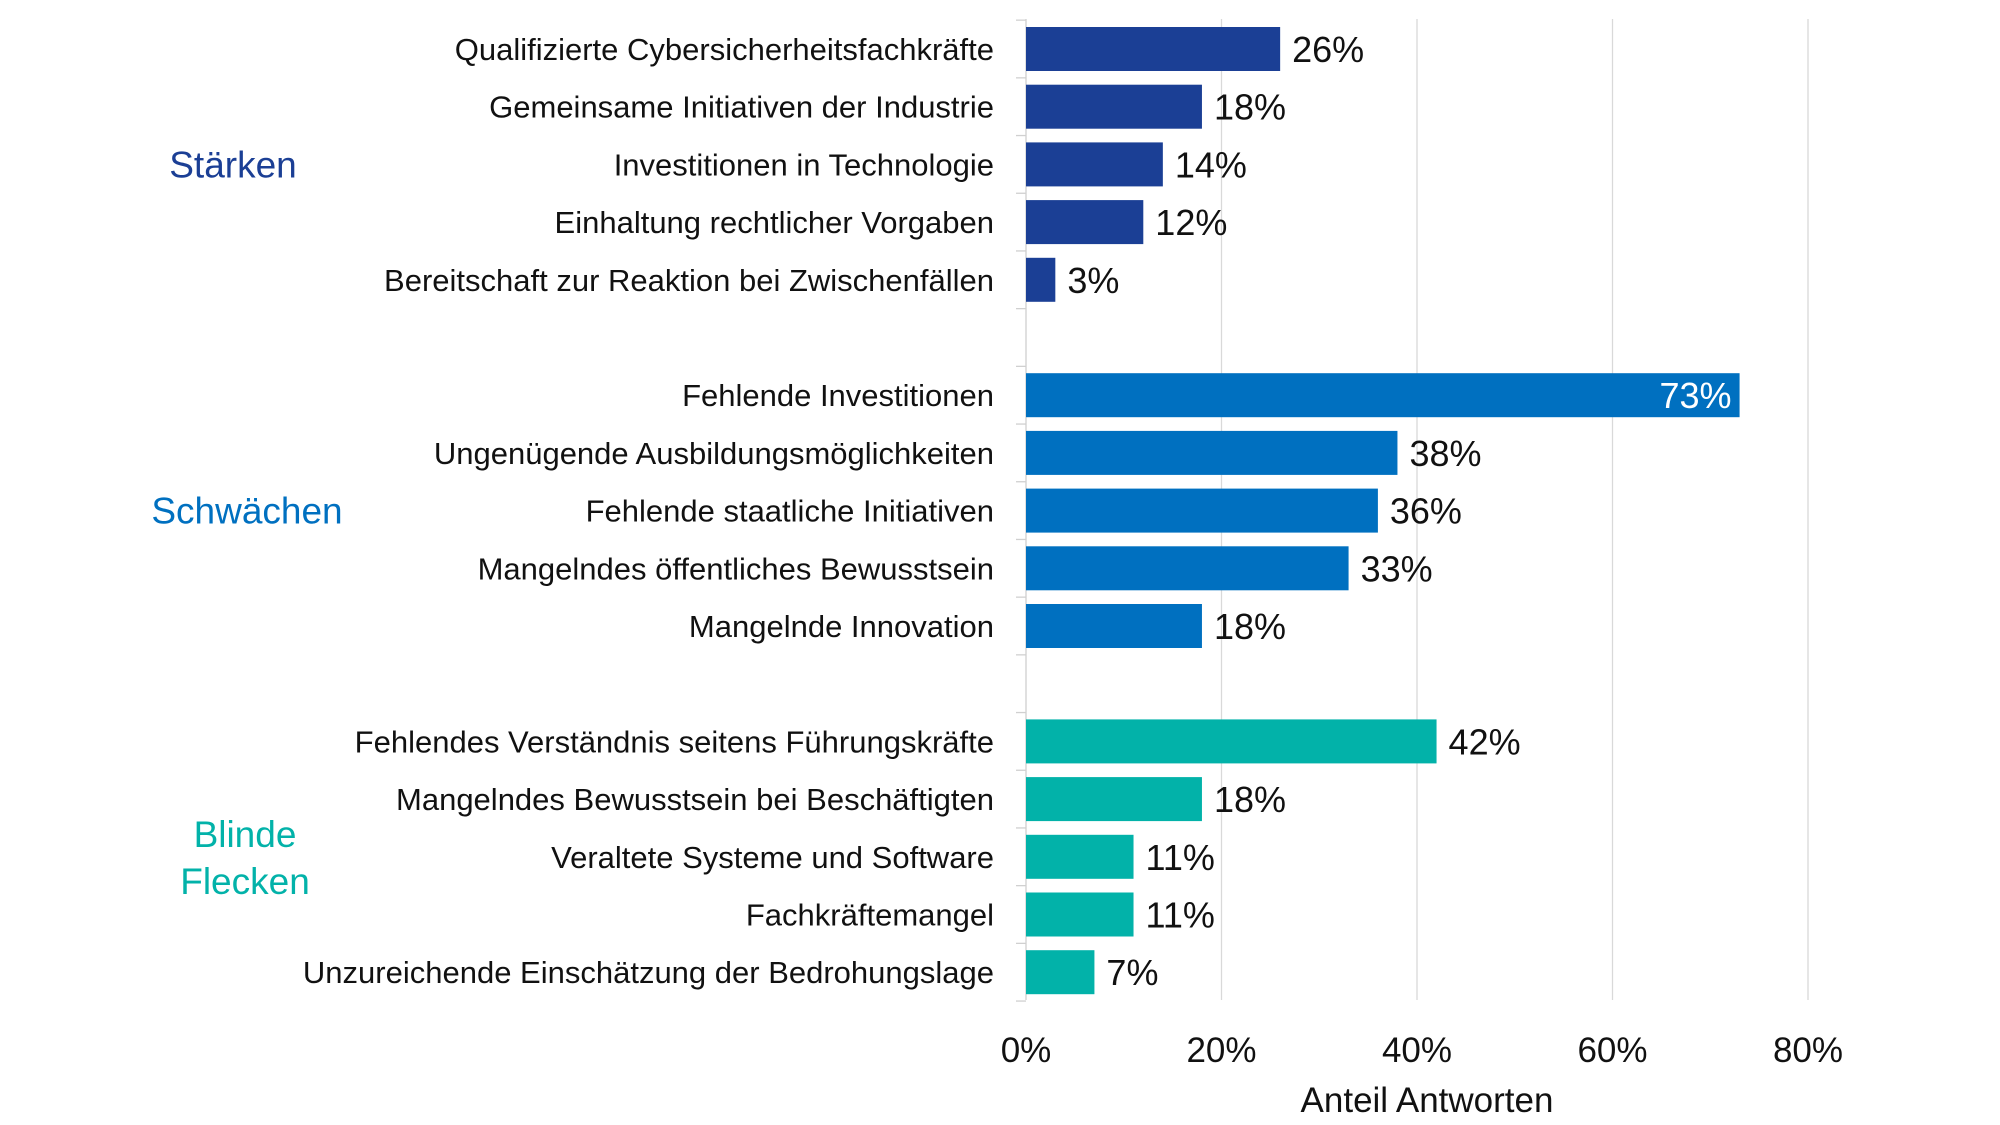 The width and height of the screenshot is (2000, 1125). Describe the element at coordinates (1427, 1100) in the screenshot. I see `x-axis-title: Anteil Antworten` at that location.